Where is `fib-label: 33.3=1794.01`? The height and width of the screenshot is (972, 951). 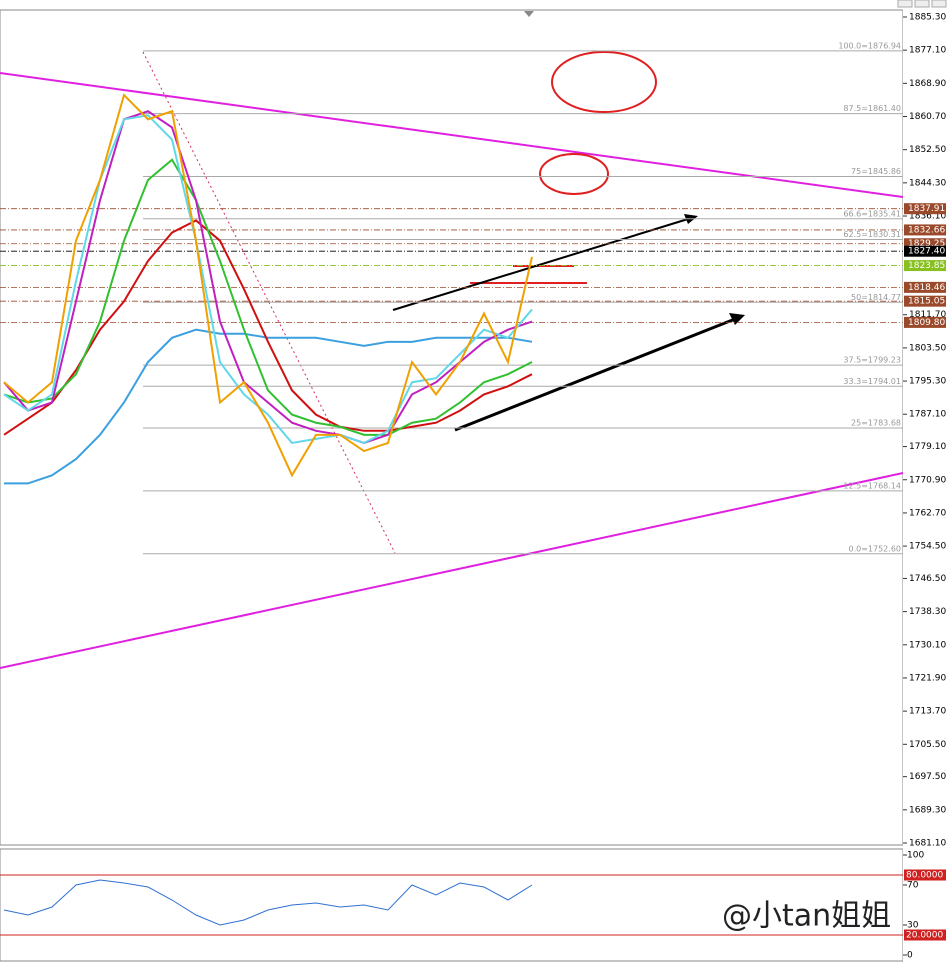 fib-label: 33.3=1794.01 is located at coordinates (872, 381).